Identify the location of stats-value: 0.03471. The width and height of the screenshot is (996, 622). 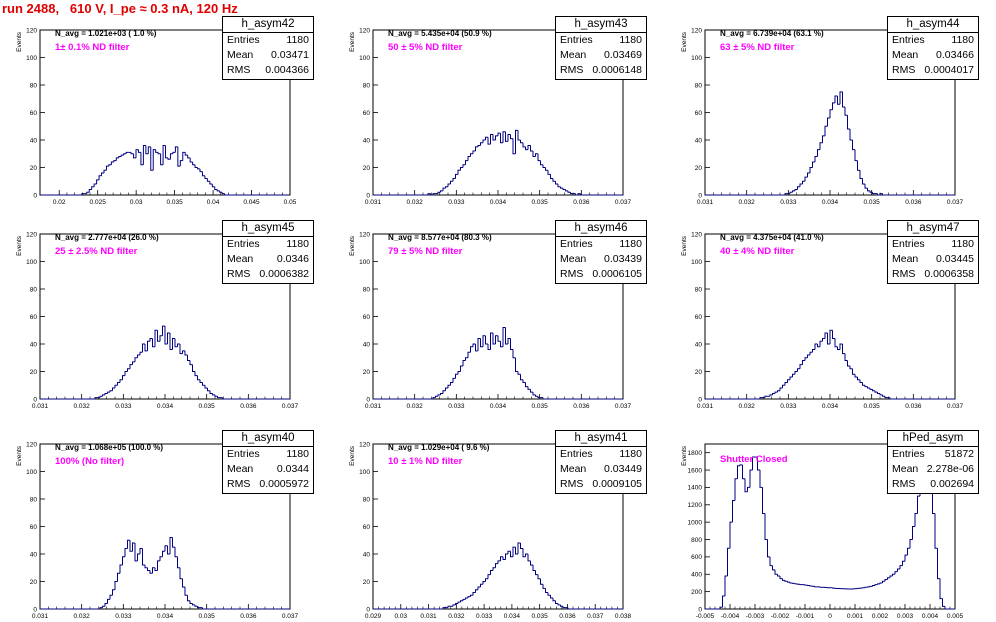
(290, 55).